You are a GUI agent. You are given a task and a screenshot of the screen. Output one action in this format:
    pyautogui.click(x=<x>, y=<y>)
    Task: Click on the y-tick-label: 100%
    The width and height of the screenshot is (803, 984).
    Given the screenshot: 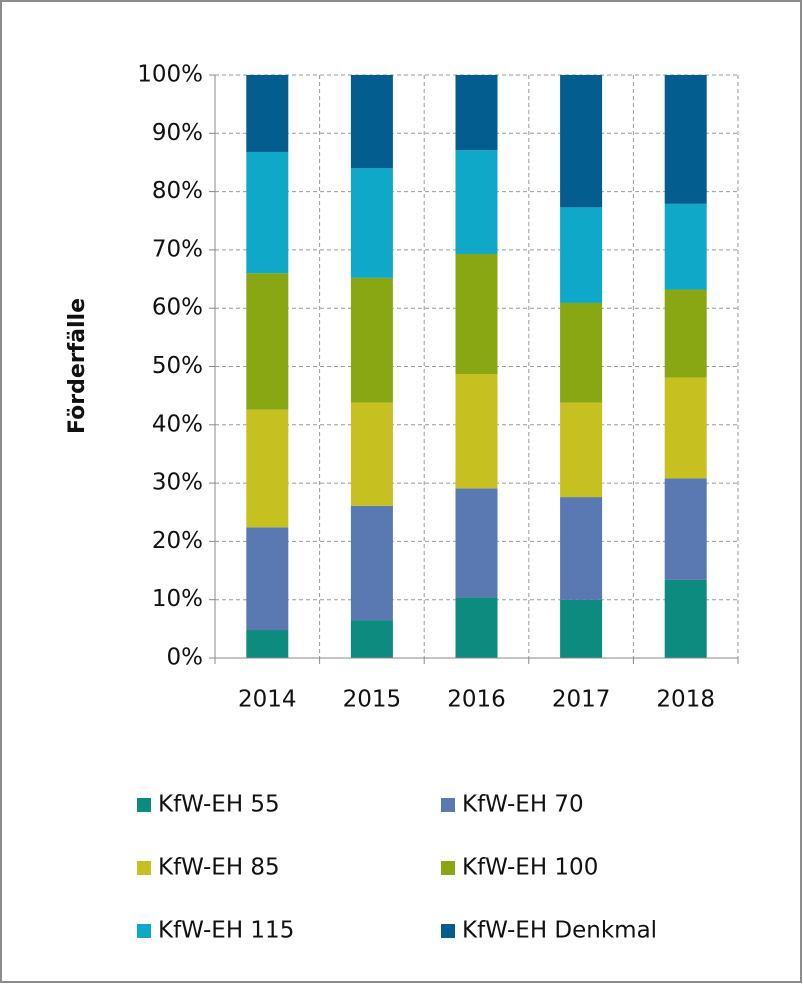 What is the action you would take?
    pyautogui.click(x=170, y=75)
    